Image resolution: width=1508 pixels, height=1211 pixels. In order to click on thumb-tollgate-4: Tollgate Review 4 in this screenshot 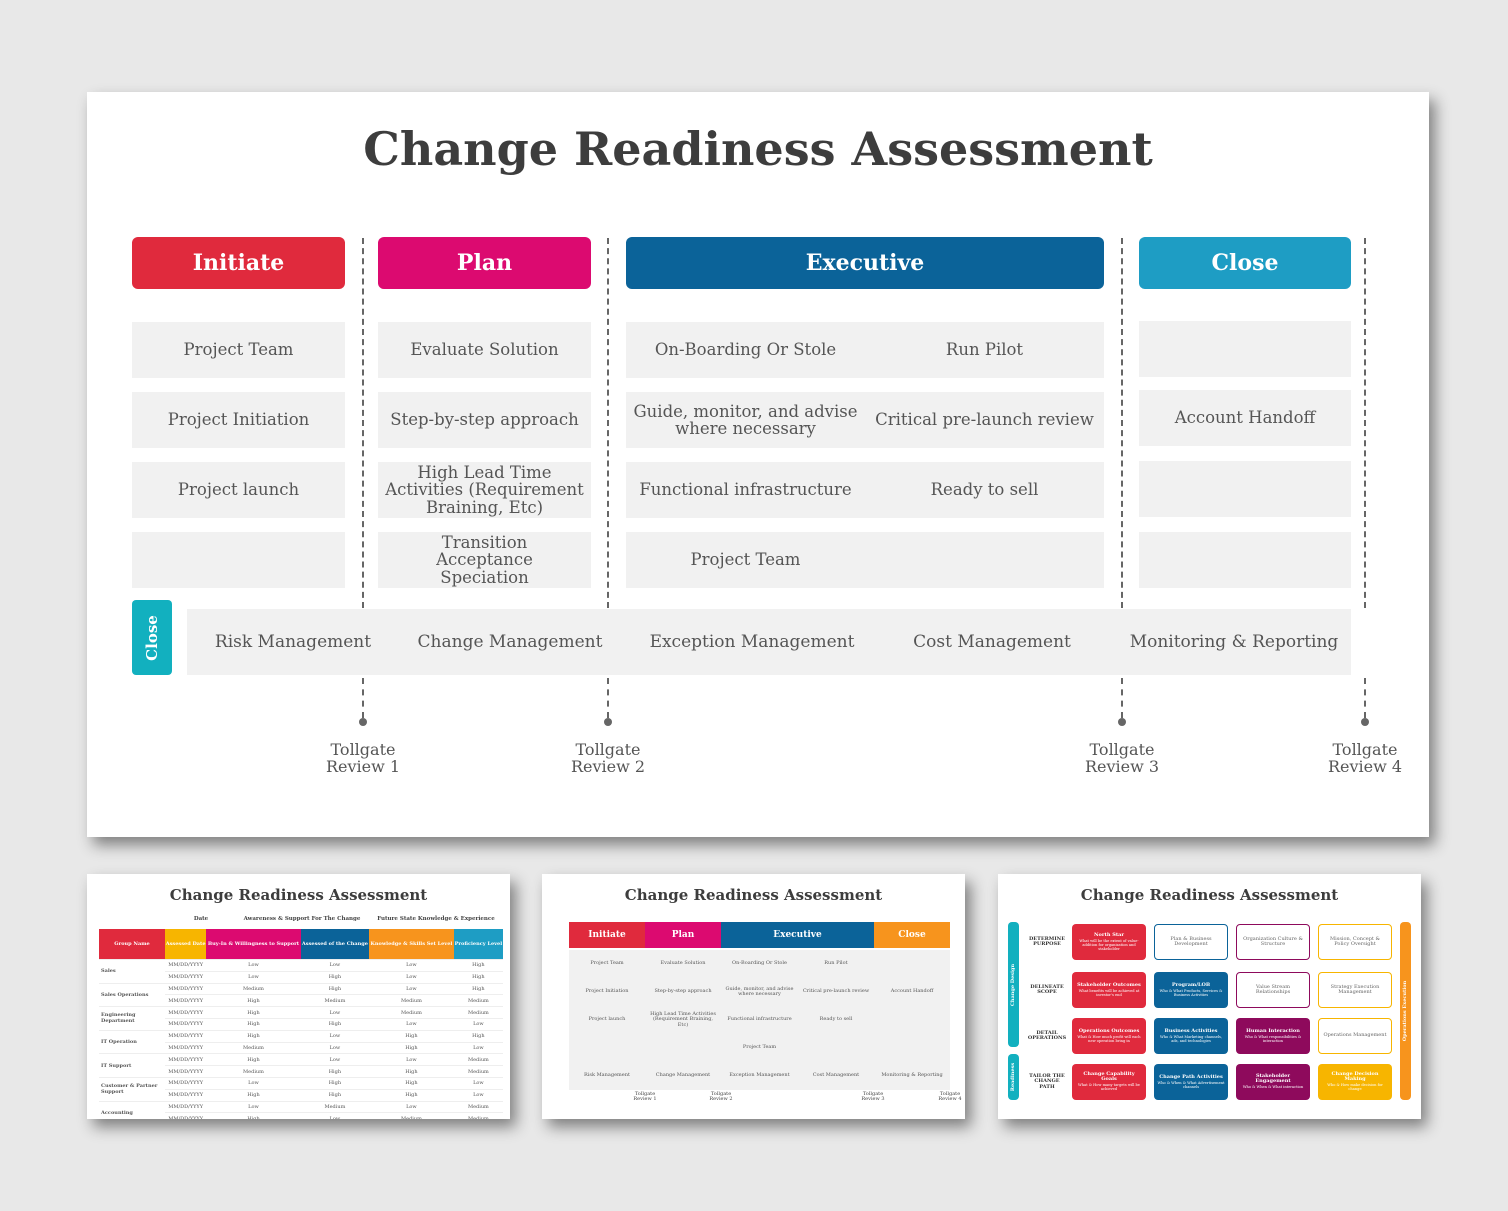, I will do `click(950, 1096)`.